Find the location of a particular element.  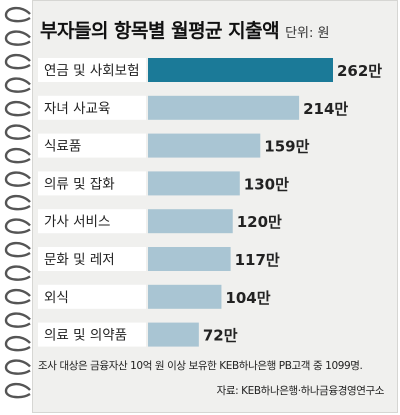

category-label: 의료 및 의약품 is located at coordinates (85, 336).